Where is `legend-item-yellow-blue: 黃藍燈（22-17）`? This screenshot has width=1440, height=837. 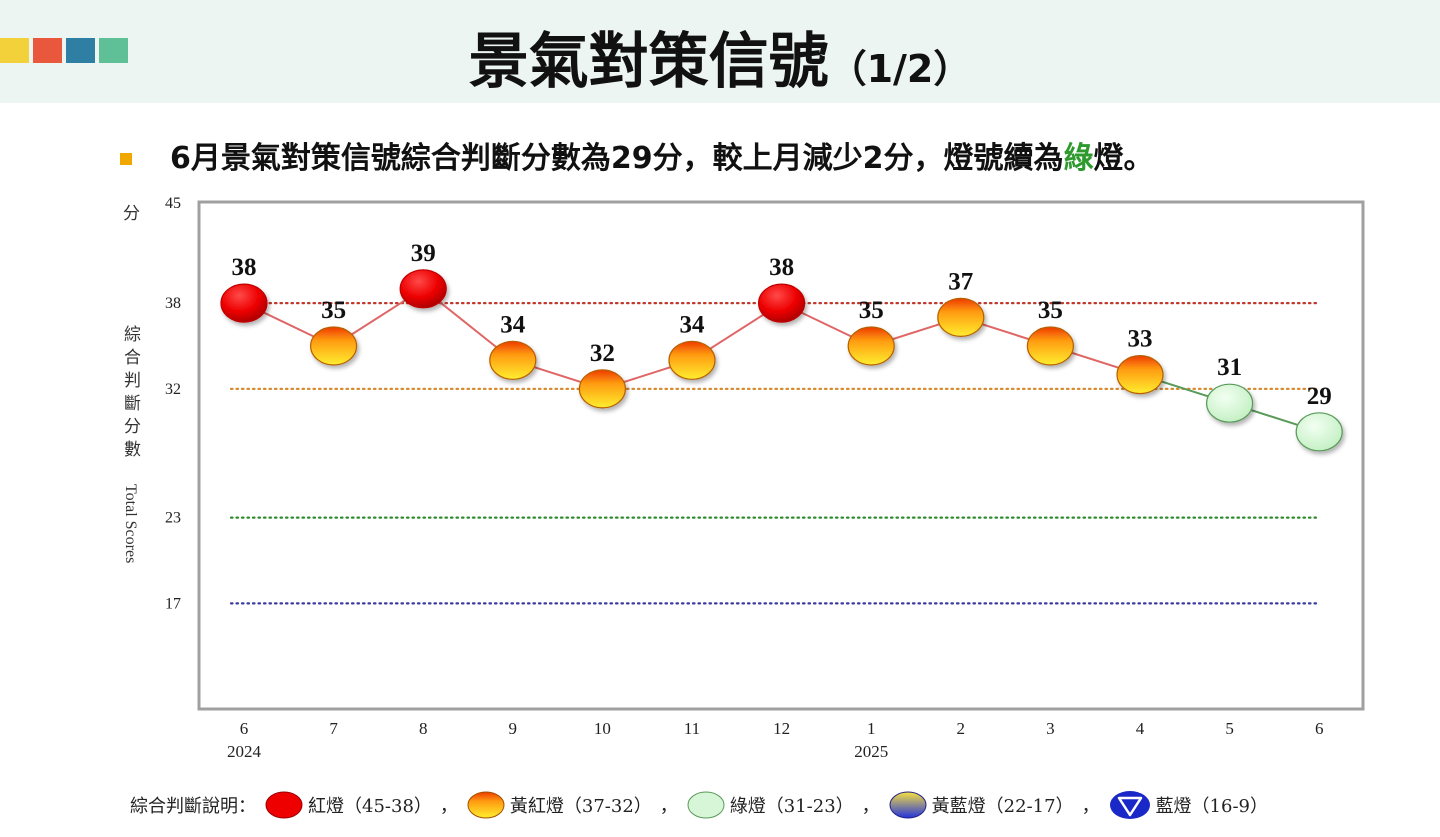
legend-item-yellow-blue: 黃藍燈（22-17） is located at coordinates (981, 805).